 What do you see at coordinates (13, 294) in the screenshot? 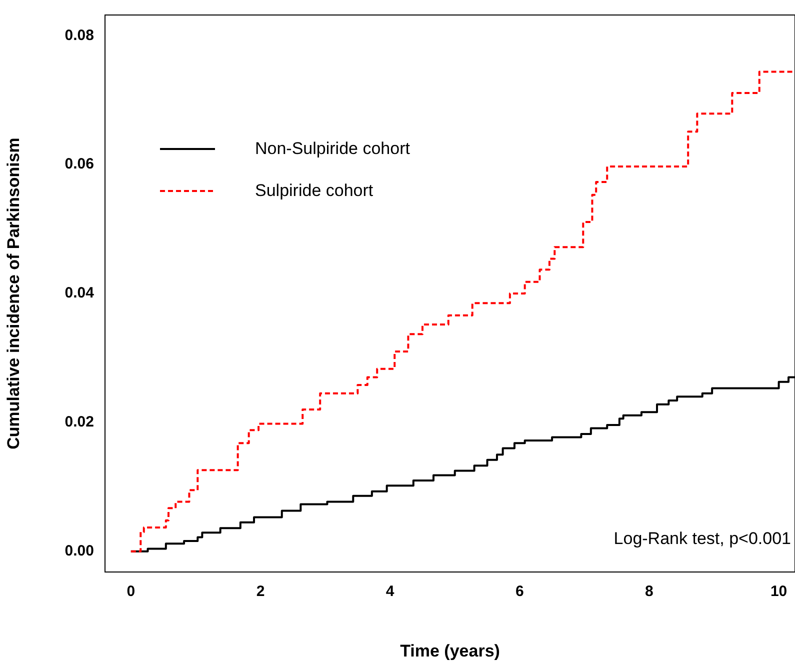
I see `y-axis-title: Cumulative incidence of Parkinsonism` at bounding box center [13, 294].